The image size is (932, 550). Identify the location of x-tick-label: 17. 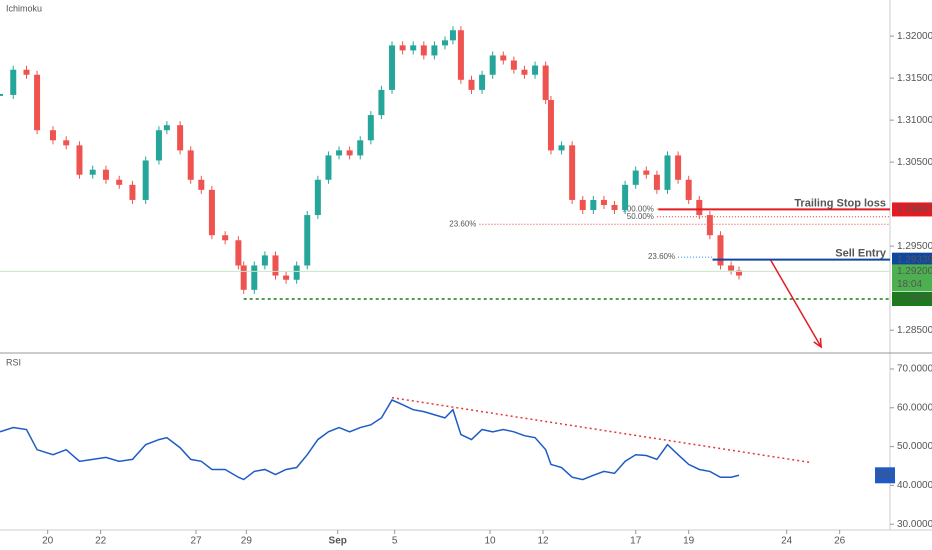
(636, 541).